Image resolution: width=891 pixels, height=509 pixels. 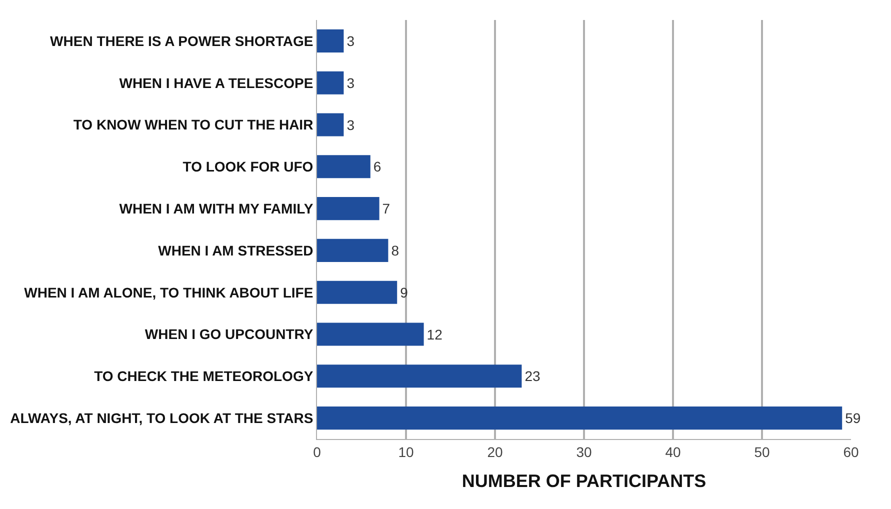 I want to click on x-tick-label: 60, so click(x=851, y=452).